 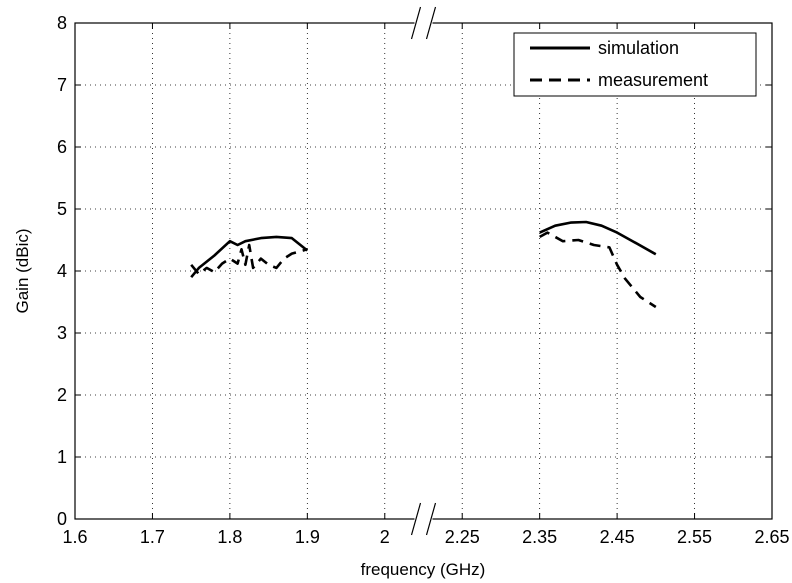 I want to click on y-tick-label: 8, so click(x=62, y=23).